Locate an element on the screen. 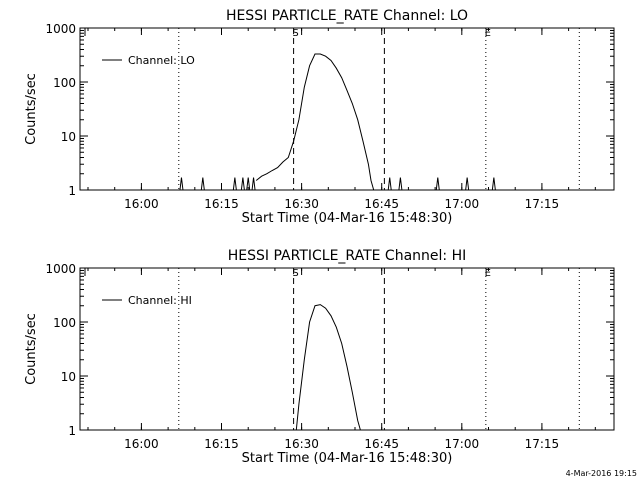 This screenshot has width=640, height=480. chart-title: HESSI PARTICLE_RATE Channel: LO is located at coordinates (347, 16).